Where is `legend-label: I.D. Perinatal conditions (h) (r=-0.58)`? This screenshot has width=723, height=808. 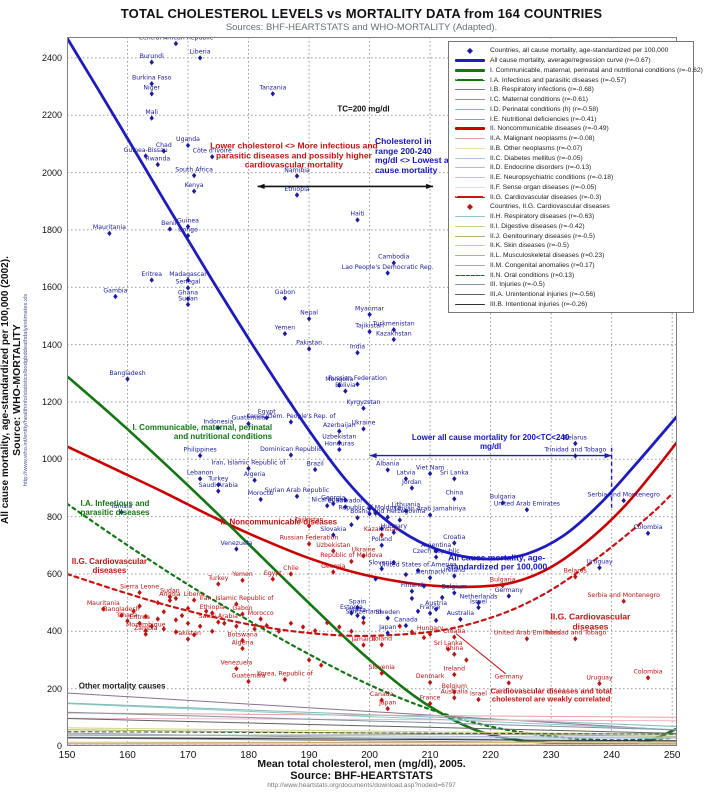 legend-label: I.D. Perinatal conditions (h) (r=-0.58) is located at coordinates (544, 109).